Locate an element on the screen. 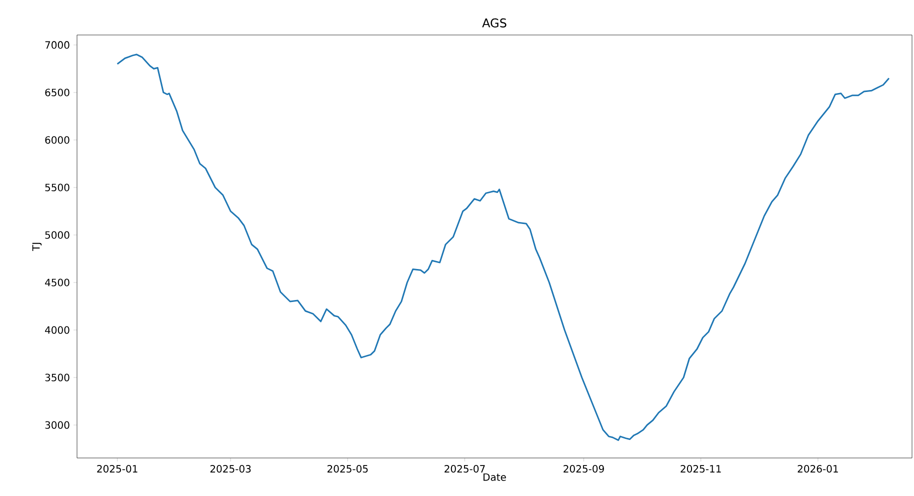 The width and height of the screenshot is (914, 496). y-tick-label: 4000 is located at coordinates (57, 330).